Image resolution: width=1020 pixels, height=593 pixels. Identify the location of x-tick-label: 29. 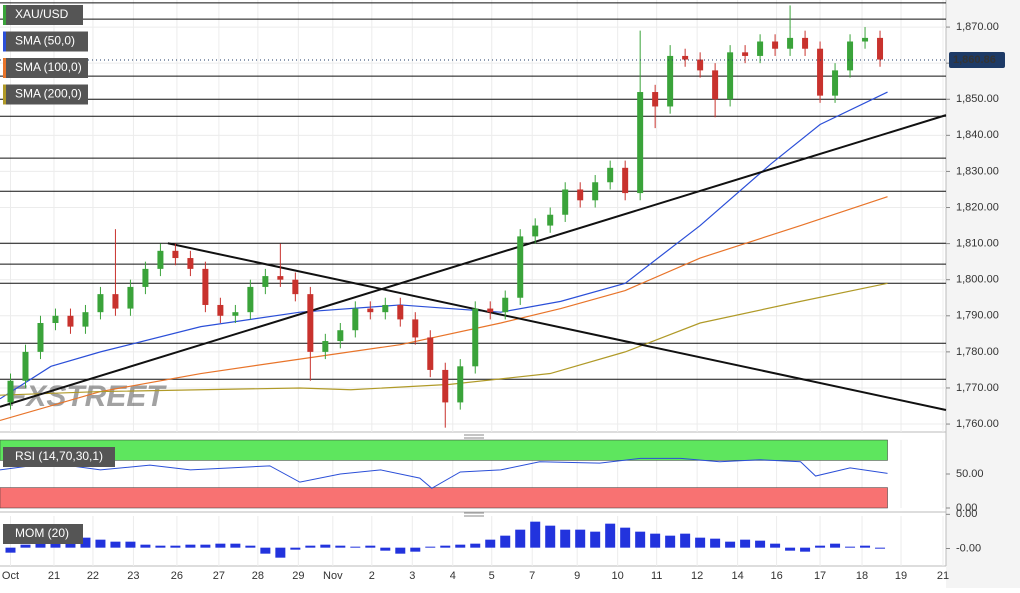
(298, 576).